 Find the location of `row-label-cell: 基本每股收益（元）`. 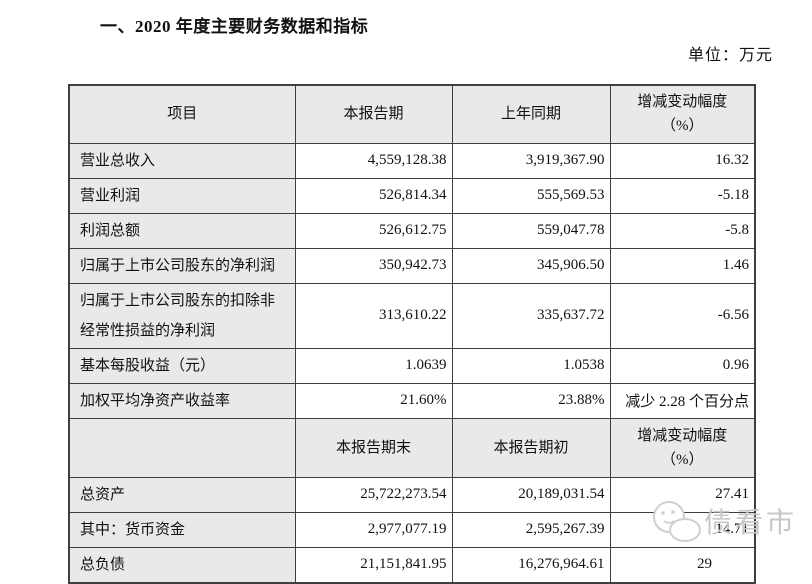

row-label-cell: 基本每股收益（元） is located at coordinates (182, 365).